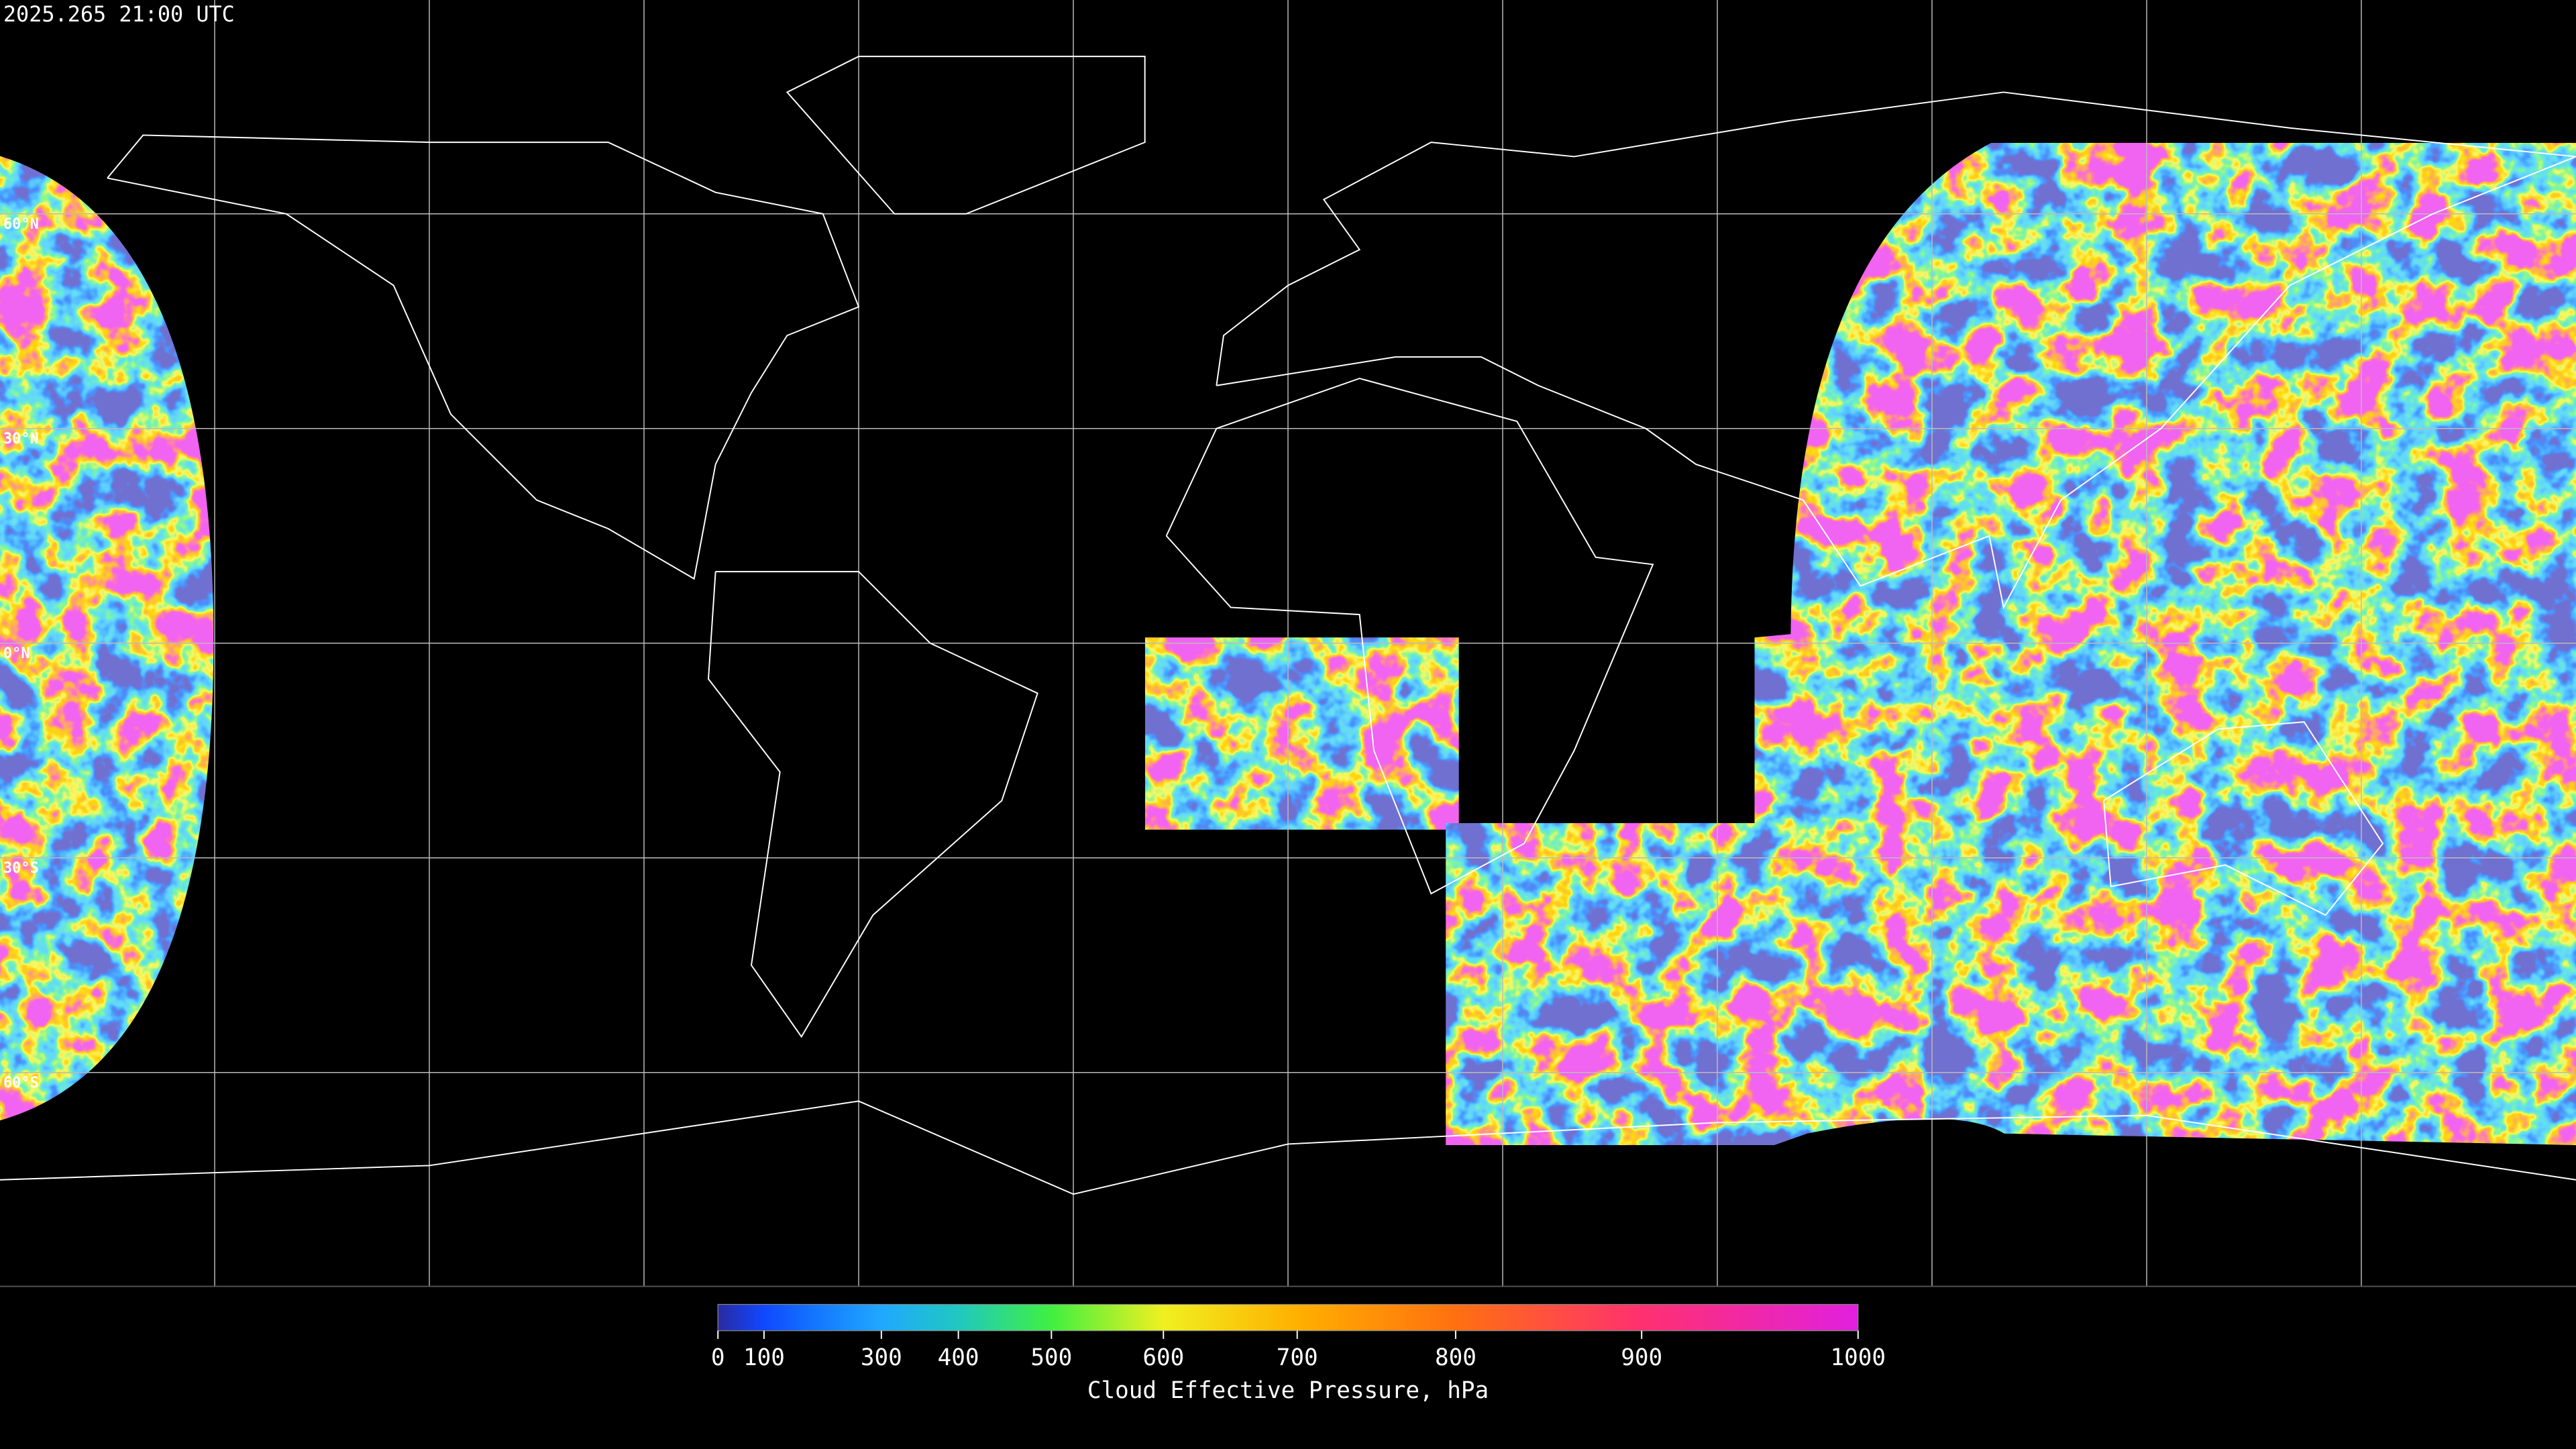 This screenshot has height=1449, width=2576. I want to click on lat-label: 60°S, so click(21, 1083).